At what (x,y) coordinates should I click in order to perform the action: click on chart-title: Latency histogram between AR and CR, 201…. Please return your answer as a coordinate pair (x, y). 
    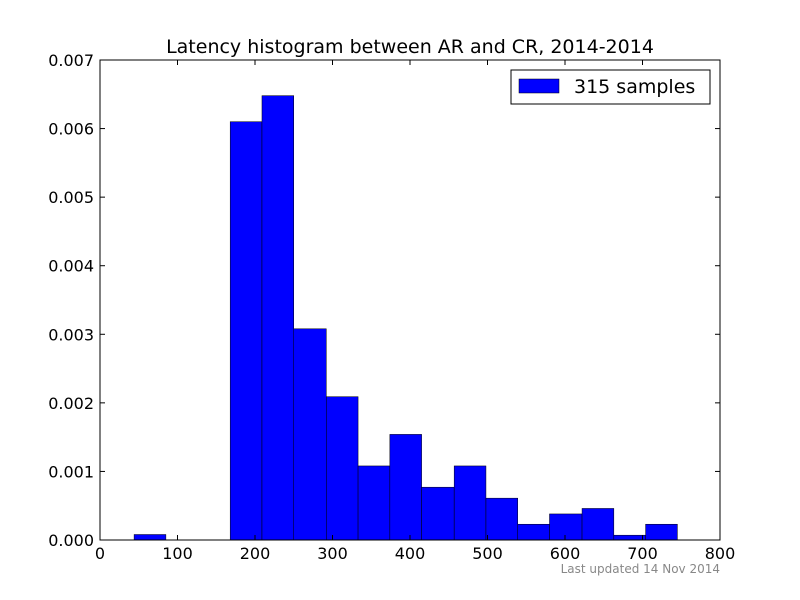
    Looking at the image, I should click on (410, 47).